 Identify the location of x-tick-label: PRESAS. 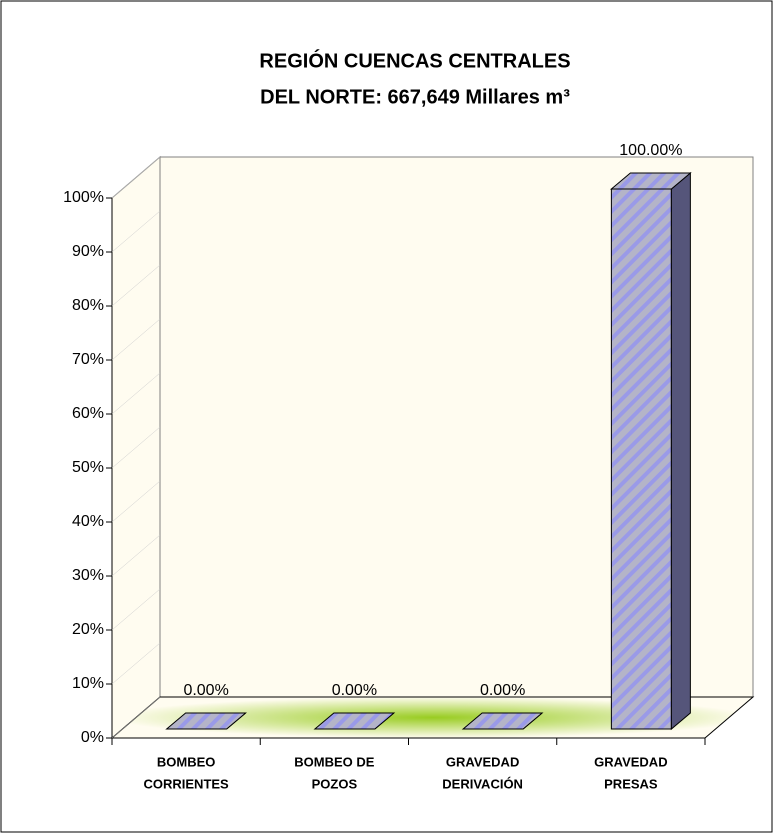
(631, 783).